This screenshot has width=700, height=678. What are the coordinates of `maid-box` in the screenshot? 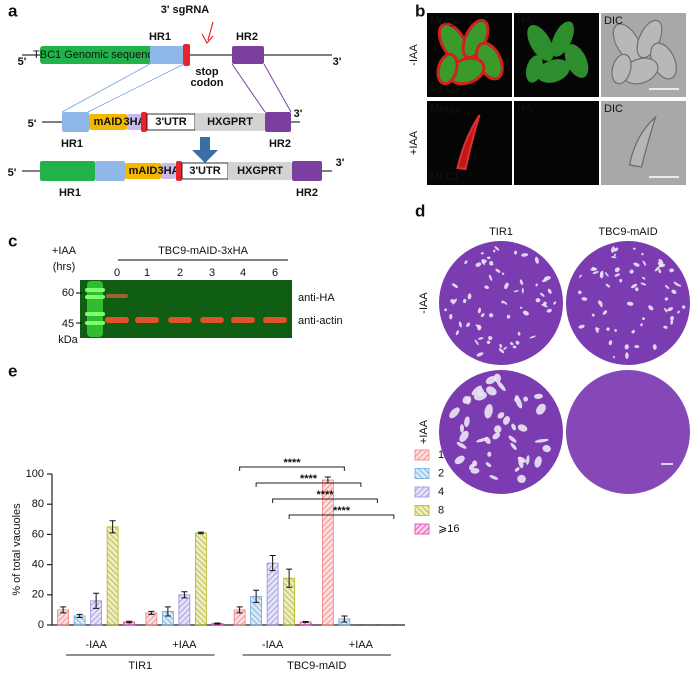 It's located at (108, 122).